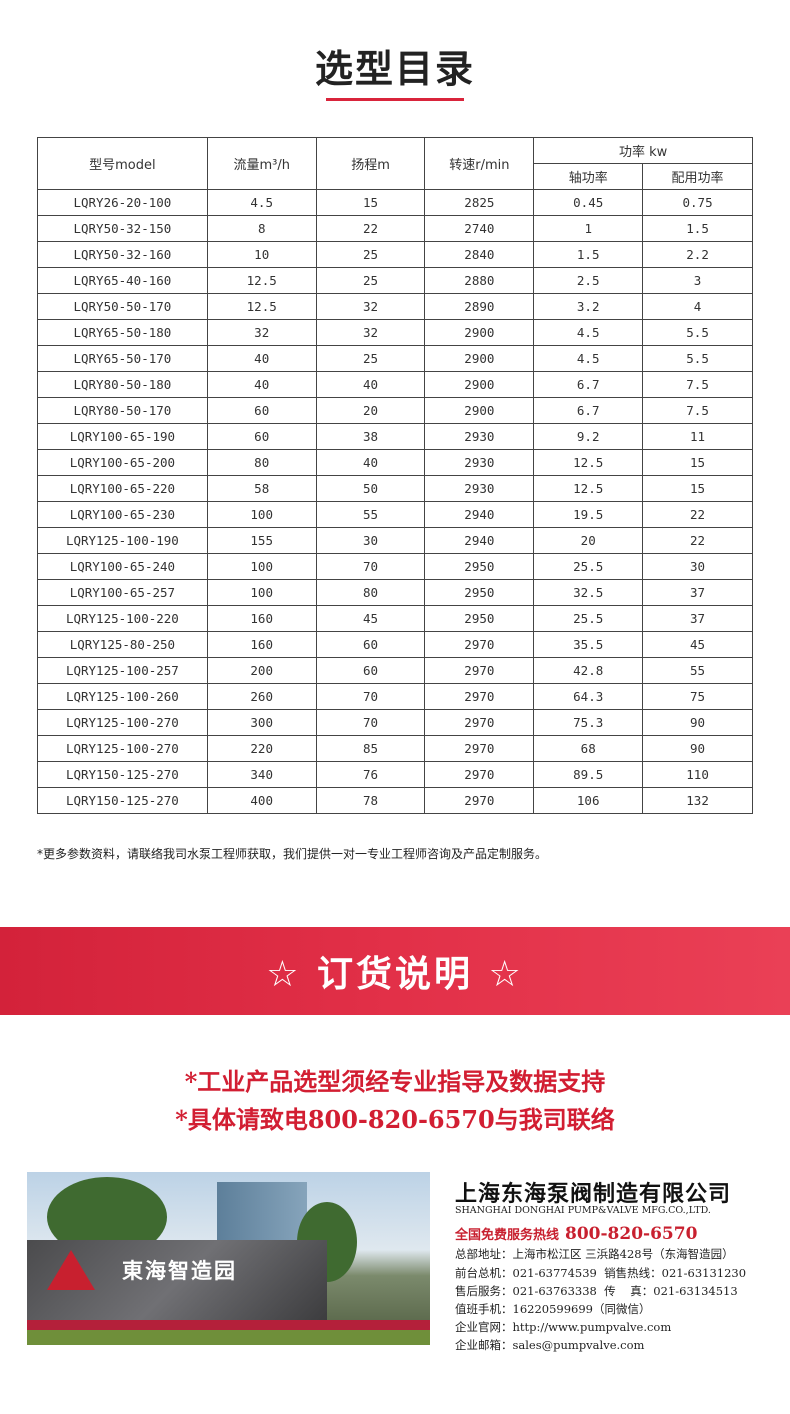  Describe the element at coordinates (588, 592) in the screenshot. I see `cell-shaft-power: 32.5` at that location.